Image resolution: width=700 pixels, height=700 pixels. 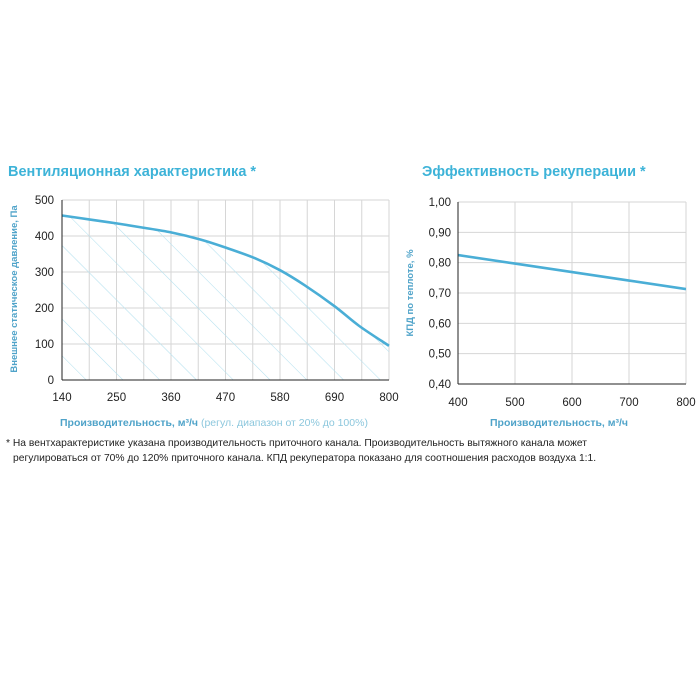 I want to click on fan-curve-line, so click(x=225, y=280).